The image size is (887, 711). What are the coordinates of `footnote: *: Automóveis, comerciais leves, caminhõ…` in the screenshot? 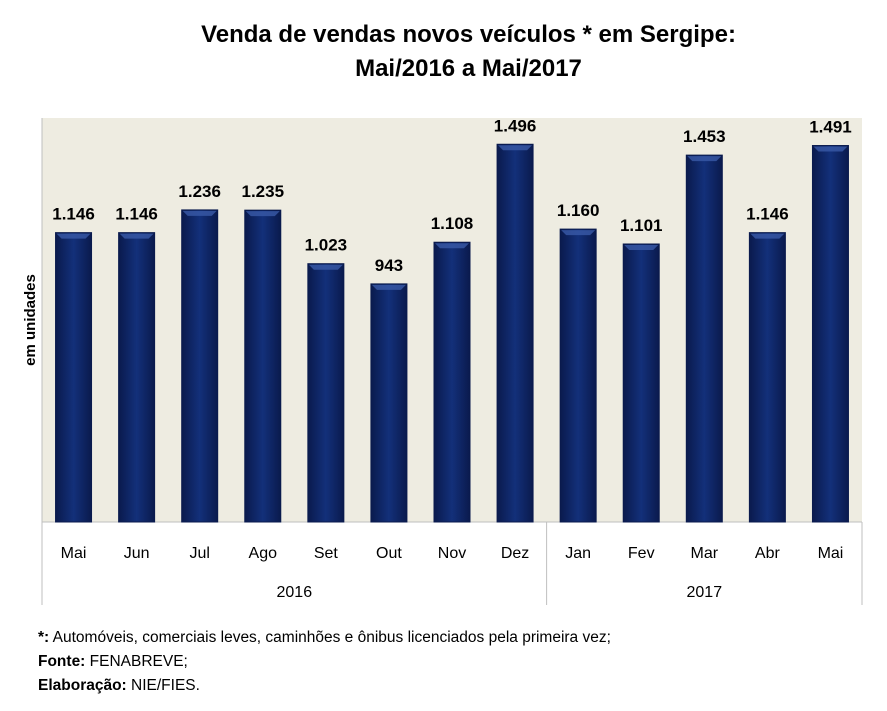 It's located at (324, 637).